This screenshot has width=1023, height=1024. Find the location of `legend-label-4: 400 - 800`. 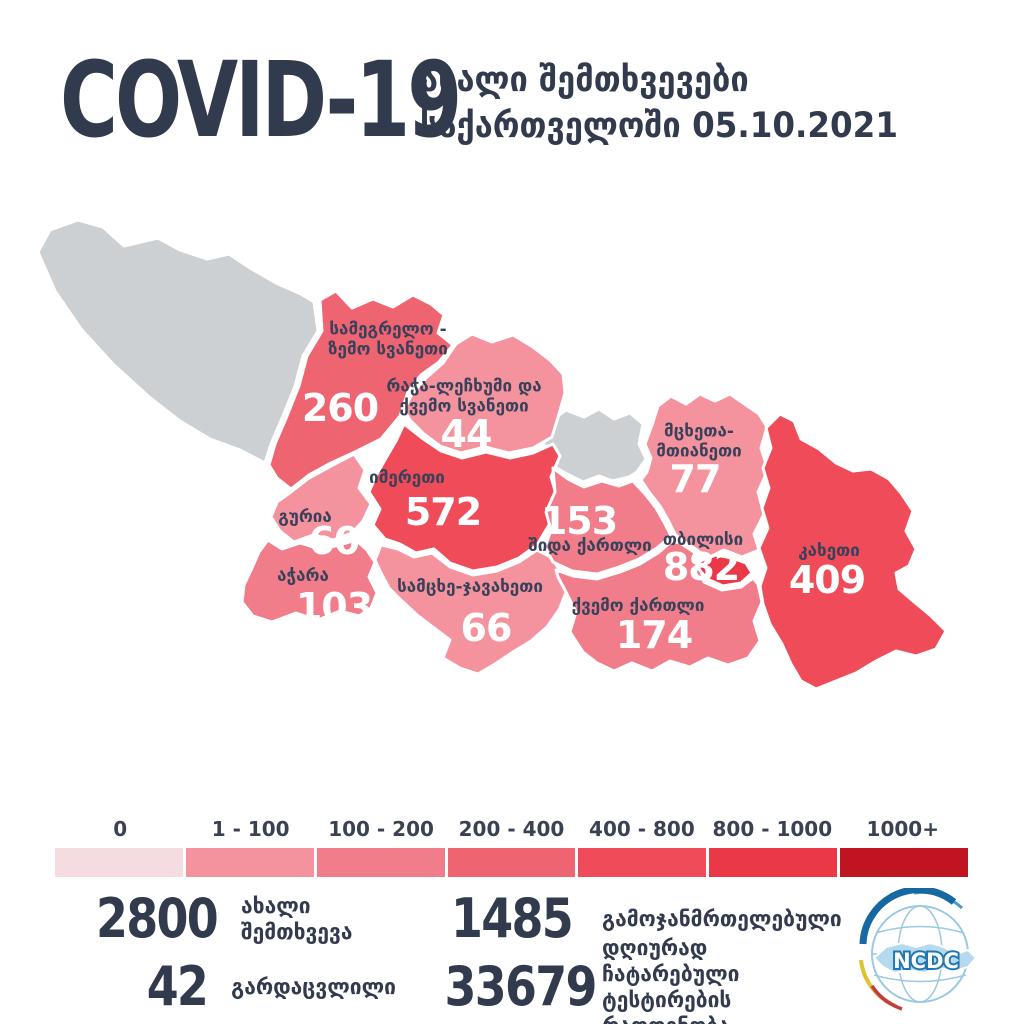

legend-label-4: 400 - 800 is located at coordinates (642, 829).